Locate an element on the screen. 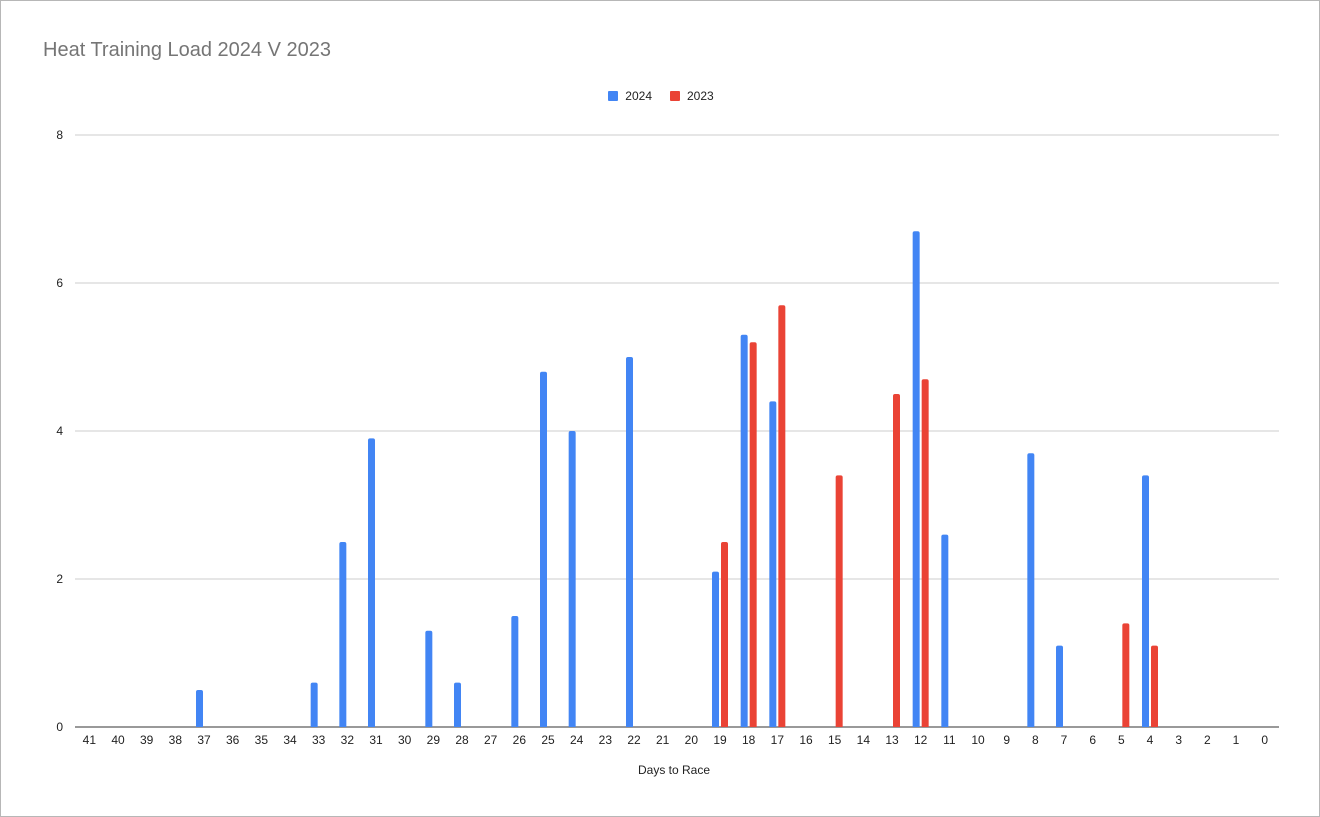  y-tick-label: 2 is located at coordinates (59, 579).